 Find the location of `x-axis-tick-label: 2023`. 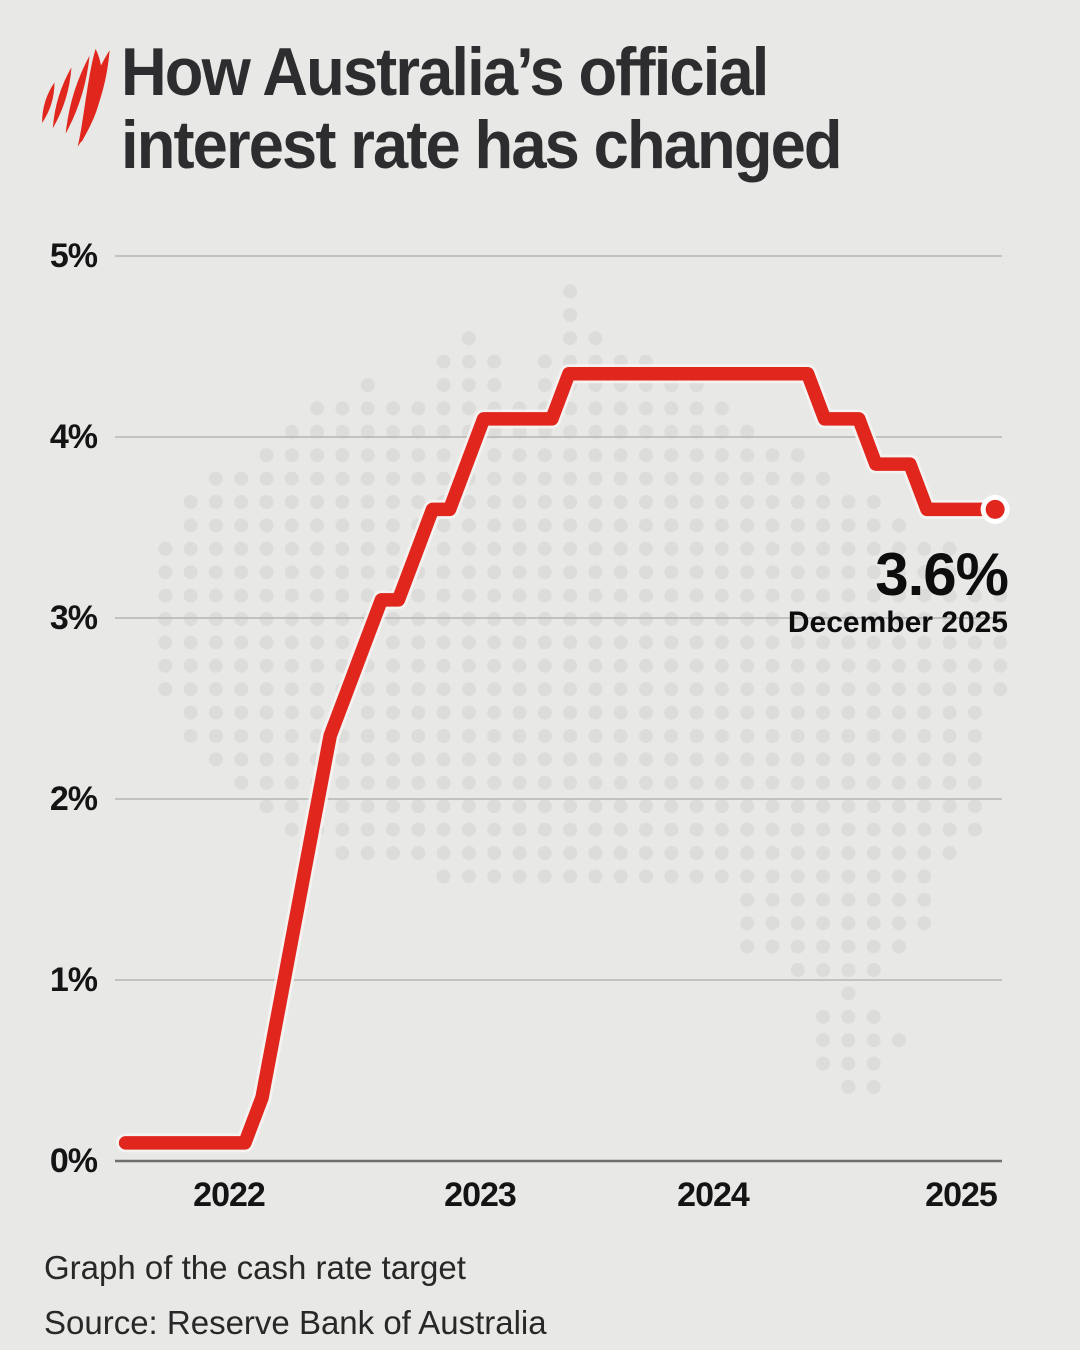

x-axis-tick-label: 2023 is located at coordinates (480, 1195).